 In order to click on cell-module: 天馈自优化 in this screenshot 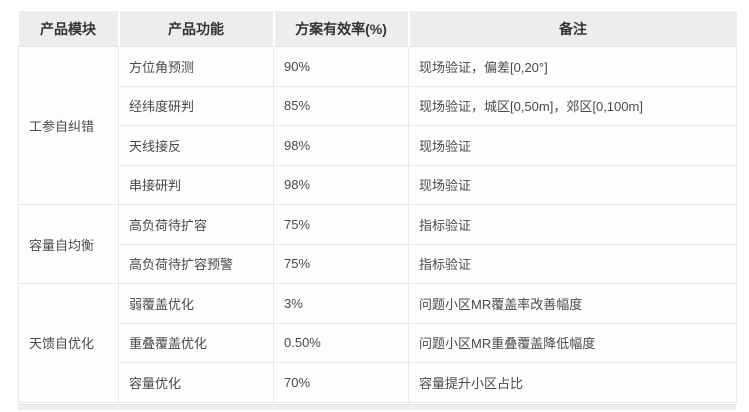, I will do `click(68, 343)`.